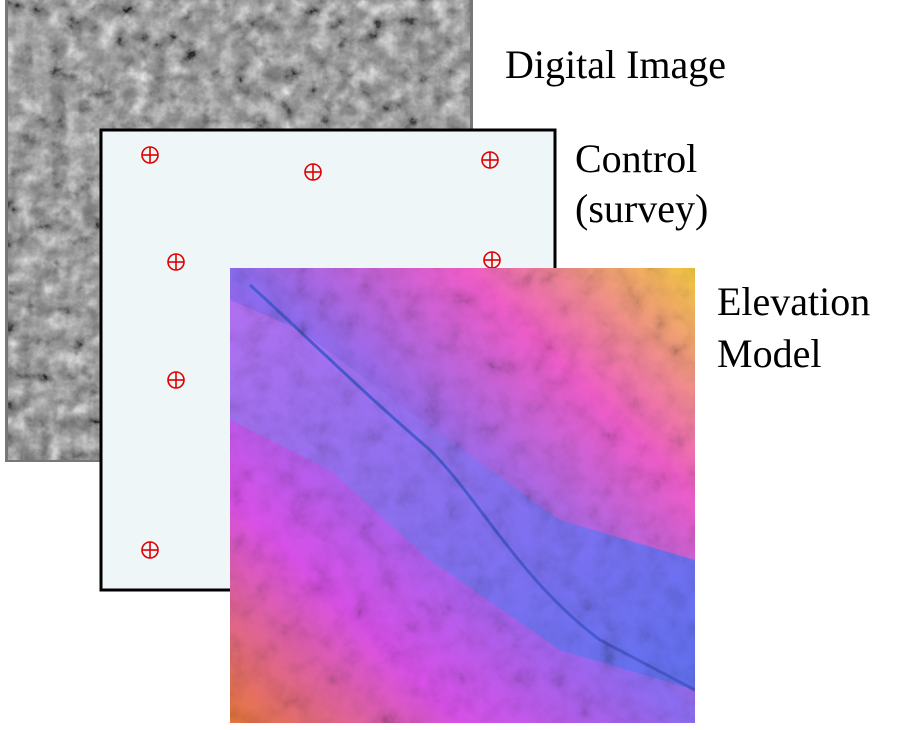 The height and width of the screenshot is (730, 905). I want to click on layer-label: Control, so click(636, 158).